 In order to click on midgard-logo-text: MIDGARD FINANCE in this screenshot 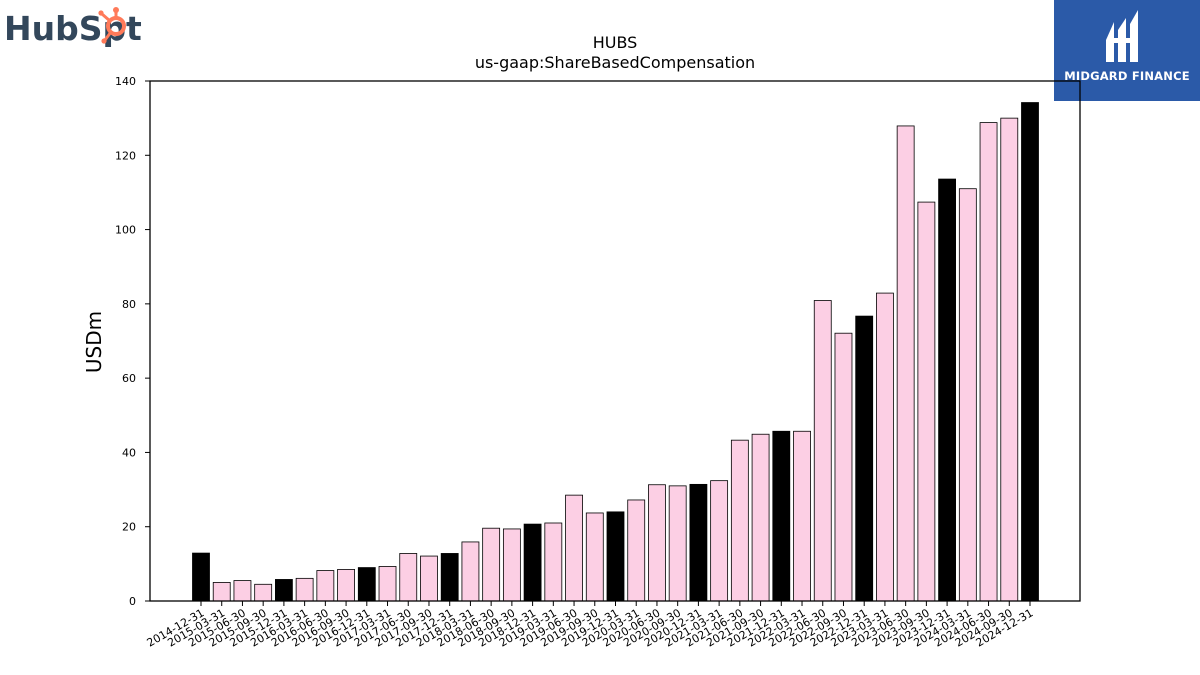, I will do `click(1127, 76)`.